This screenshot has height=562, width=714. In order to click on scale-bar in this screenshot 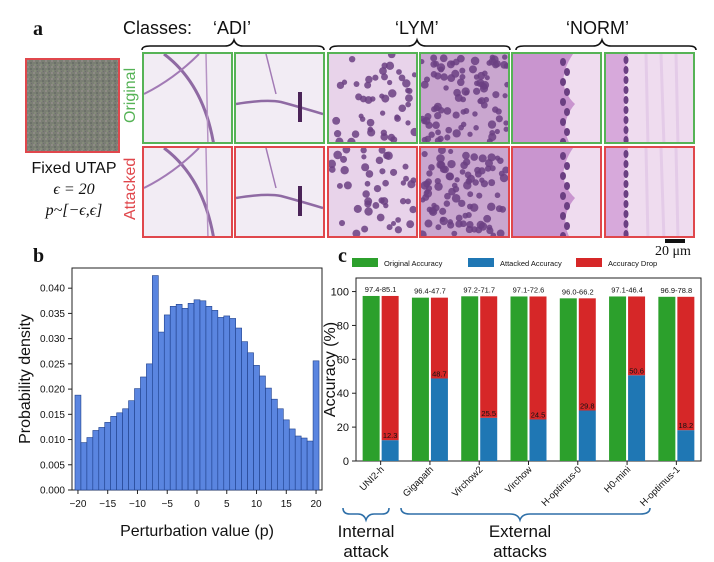, I will do `click(675, 241)`.